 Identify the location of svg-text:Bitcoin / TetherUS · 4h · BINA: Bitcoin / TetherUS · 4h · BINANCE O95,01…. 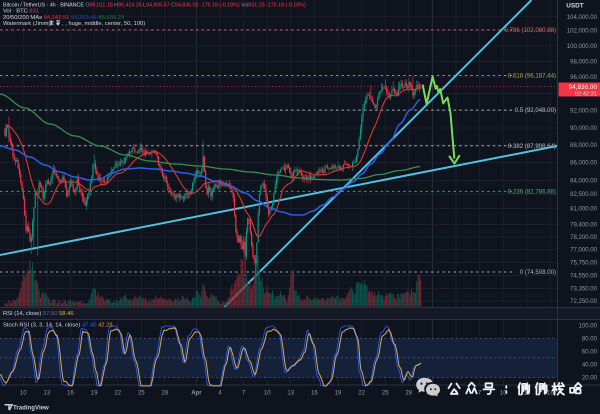
(154, 5).